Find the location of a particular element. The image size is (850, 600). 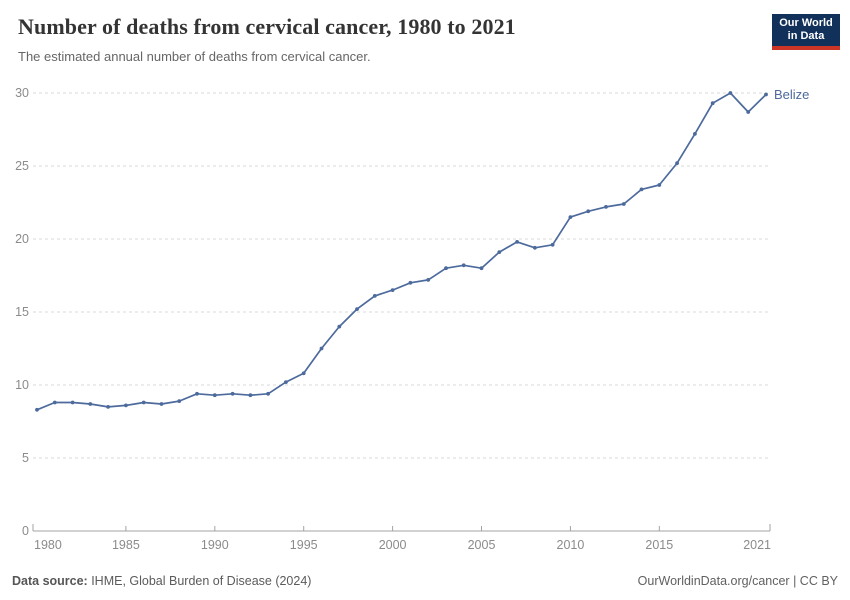

x-tick-label: 1990 is located at coordinates (215, 545).